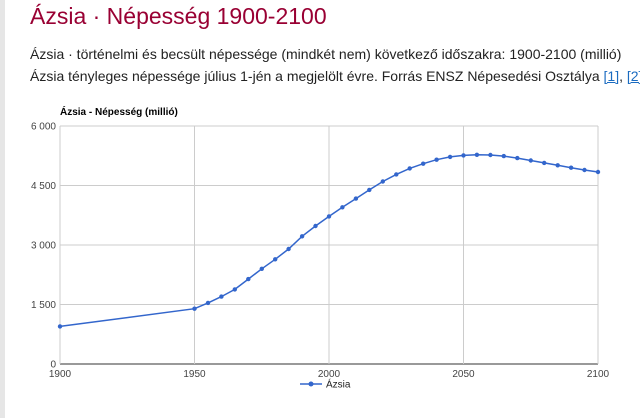 The width and height of the screenshot is (640, 418). What do you see at coordinates (43, 305) in the screenshot?
I see `y-tick-label: 1 500` at bounding box center [43, 305].